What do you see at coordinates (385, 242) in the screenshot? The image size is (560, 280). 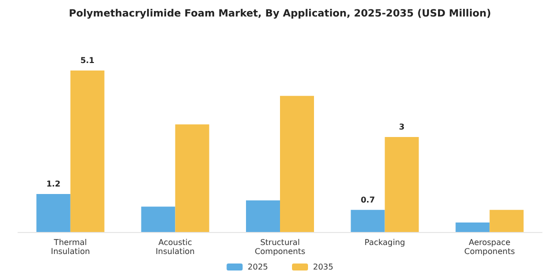 I see `x-tick-label: Packaging` at bounding box center [385, 242].